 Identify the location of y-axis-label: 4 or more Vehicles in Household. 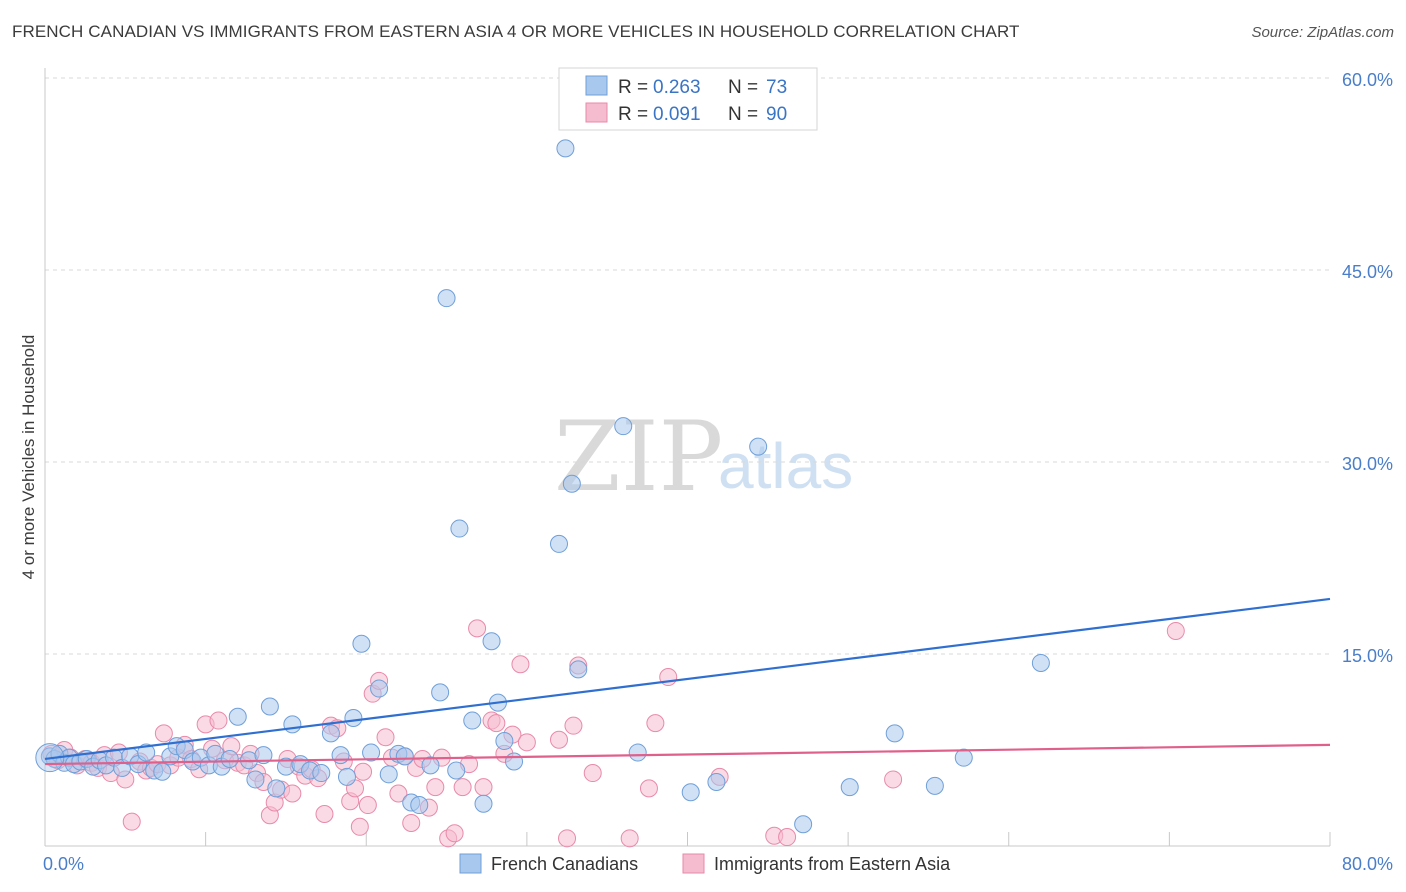
(28, 457).